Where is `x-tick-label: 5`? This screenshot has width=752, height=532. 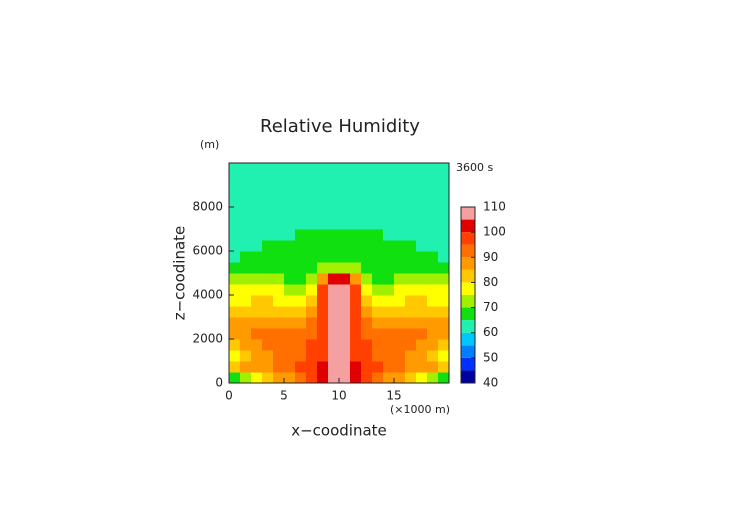
x-tick-label: 5 is located at coordinates (284, 396).